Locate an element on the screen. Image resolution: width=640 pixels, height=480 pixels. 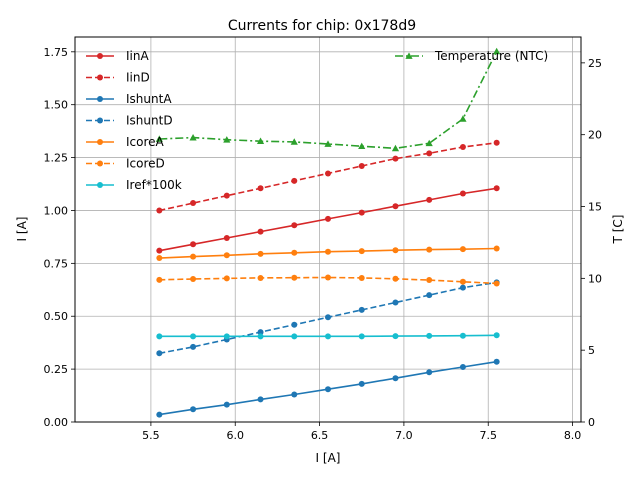
legend-entry: Iref*100k is located at coordinates (134, 185).